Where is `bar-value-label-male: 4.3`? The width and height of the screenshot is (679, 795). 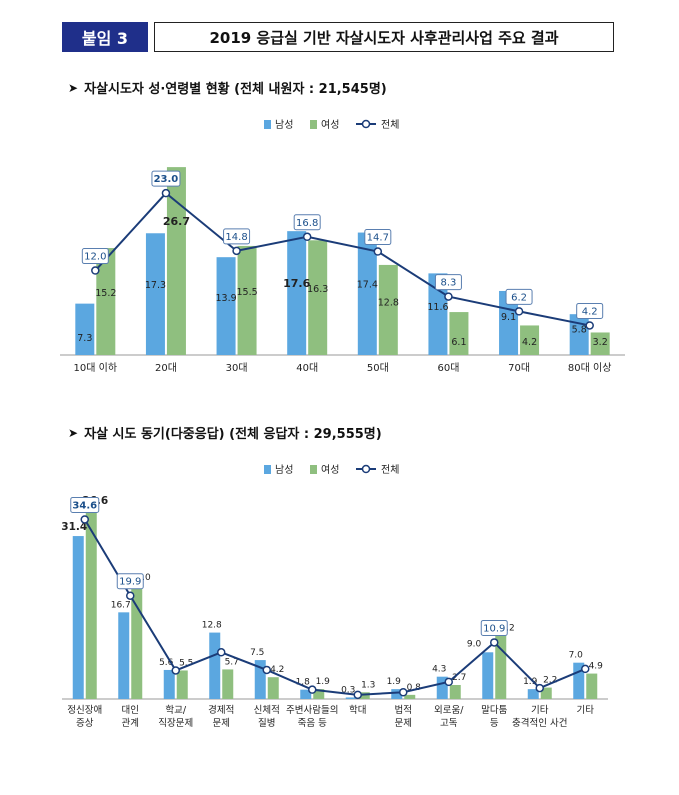 bar-value-label-male: 4.3 is located at coordinates (439, 670).